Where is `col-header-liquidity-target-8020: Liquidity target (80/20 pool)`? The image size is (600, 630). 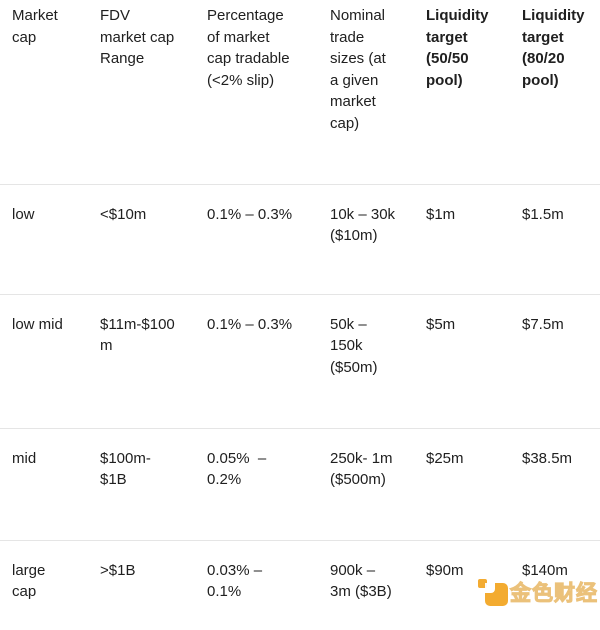 col-header-liquidity-target-8020: Liquidity target (80/20 pool) is located at coordinates (553, 48).